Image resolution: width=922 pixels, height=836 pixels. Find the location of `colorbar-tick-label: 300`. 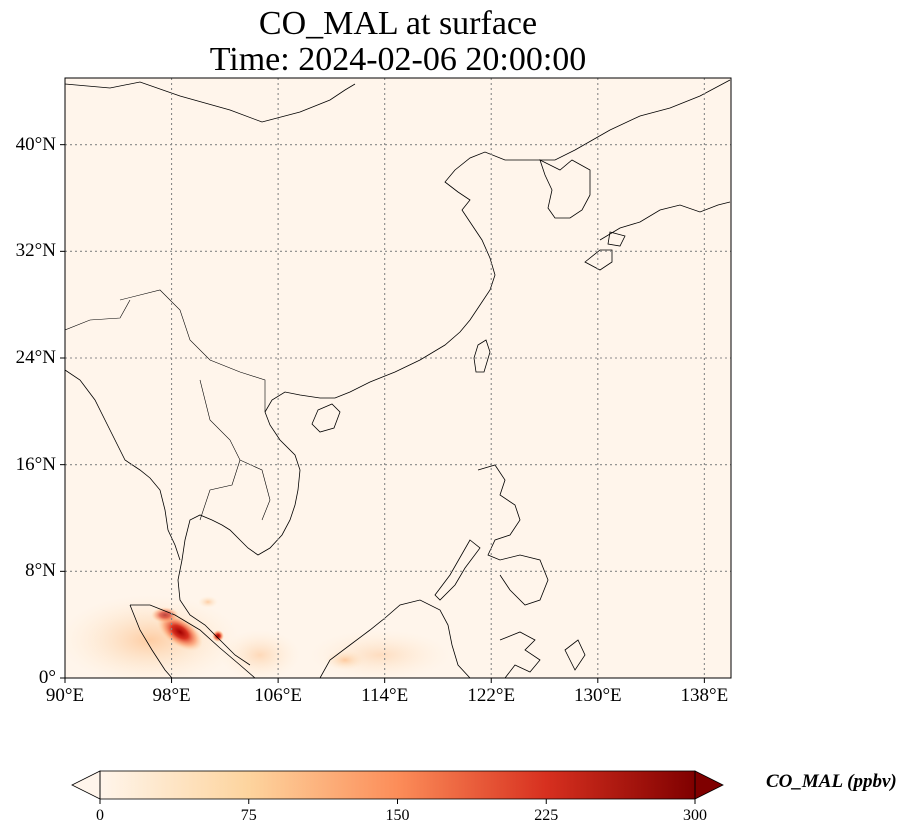

colorbar-tick-label: 300 is located at coordinates (695, 815).